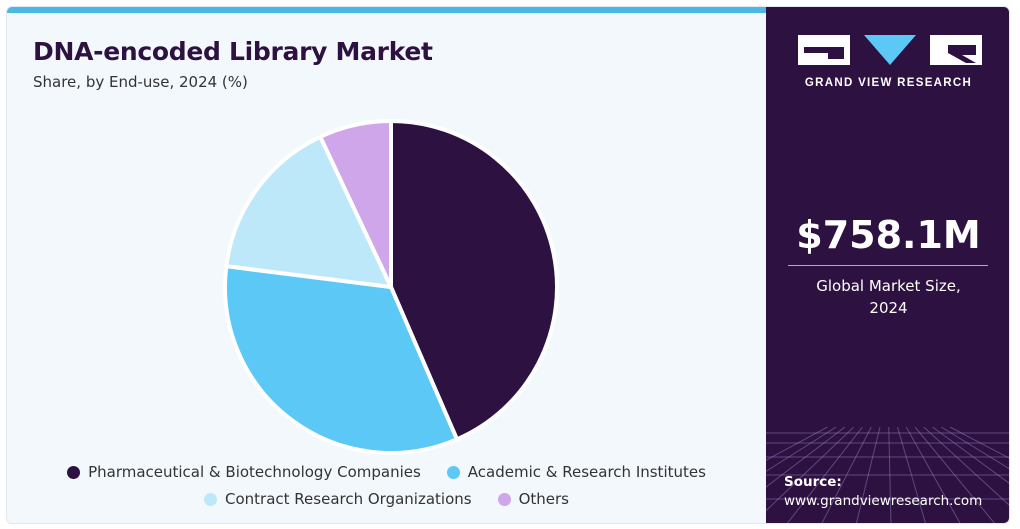 This screenshot has width=1020, height=529. I want to click on source-url: www.grandviewresearch.com, so click(883, 501).